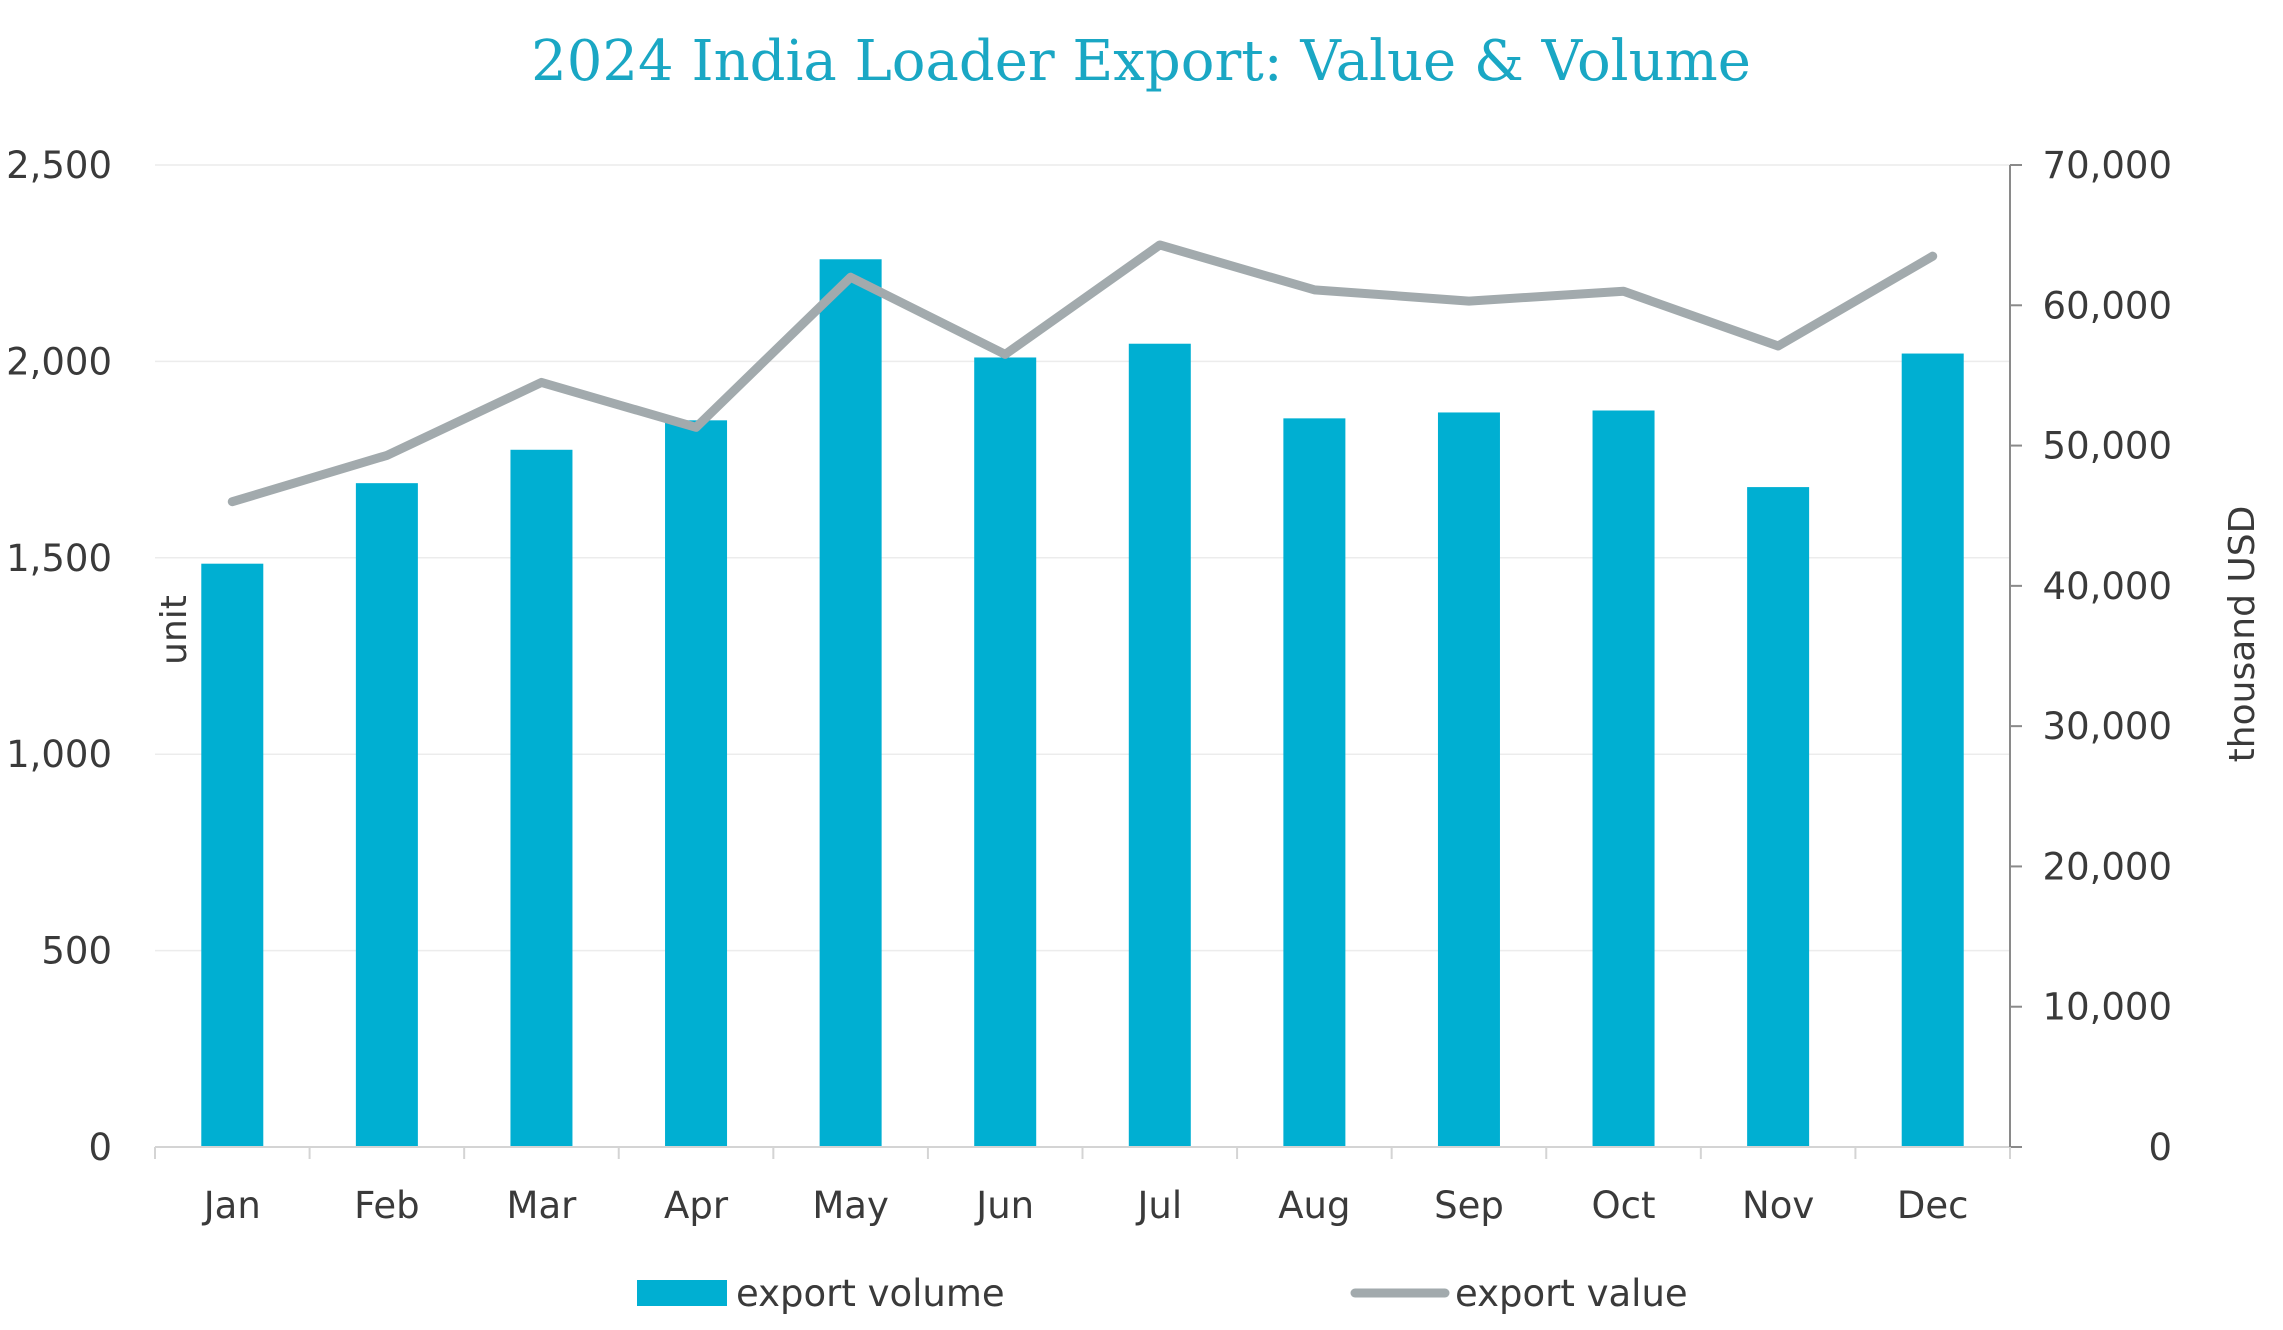 This screenshot has height=1330, width=2283. What do you see at coordinates (2107, 1007) in the screenshot?
I see `right-tick-label: 10,000` at bounding box center [2107, 1007].